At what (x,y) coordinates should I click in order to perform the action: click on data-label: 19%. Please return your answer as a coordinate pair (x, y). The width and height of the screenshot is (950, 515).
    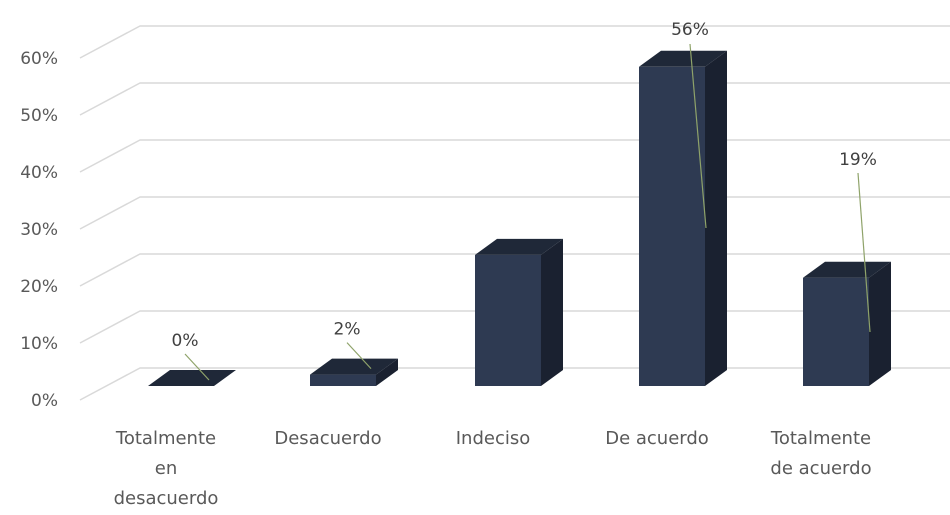
    Looking at the image, I should click on (858, 160).